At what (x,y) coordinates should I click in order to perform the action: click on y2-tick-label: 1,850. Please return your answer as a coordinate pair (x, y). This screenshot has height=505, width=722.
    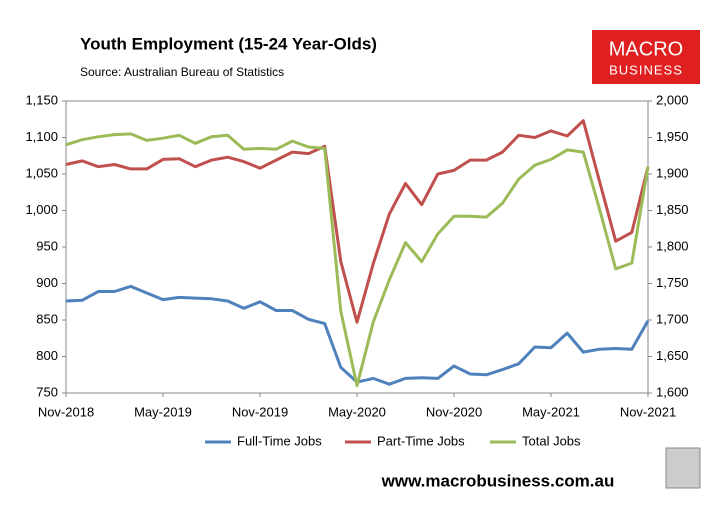
    Looking at the image, I should click on (672, 209).